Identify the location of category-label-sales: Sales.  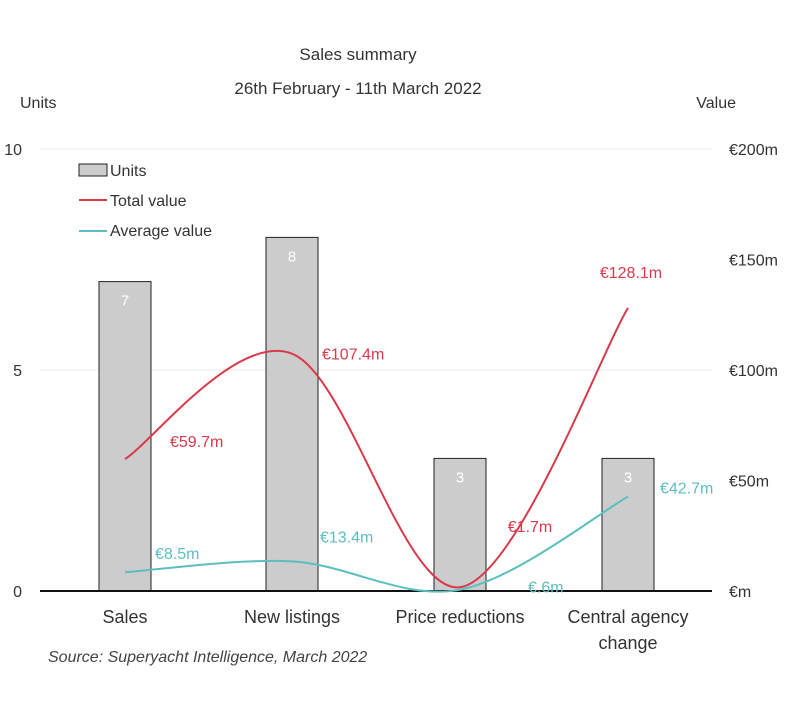
(124, 617).